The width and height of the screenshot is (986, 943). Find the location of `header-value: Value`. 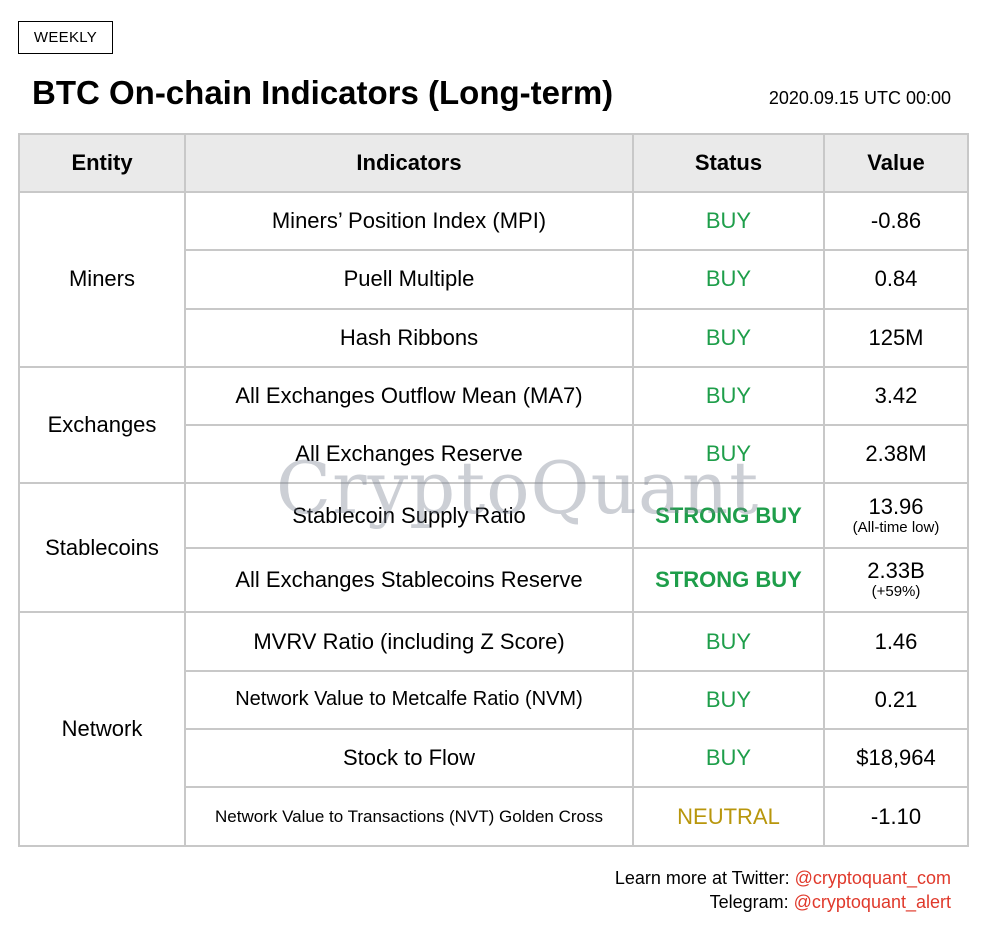

header-value: Value is located at coordinates (896, 163).